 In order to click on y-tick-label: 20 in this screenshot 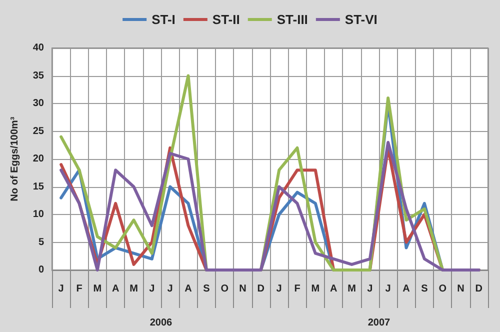, I will do `click(38, 159)`.